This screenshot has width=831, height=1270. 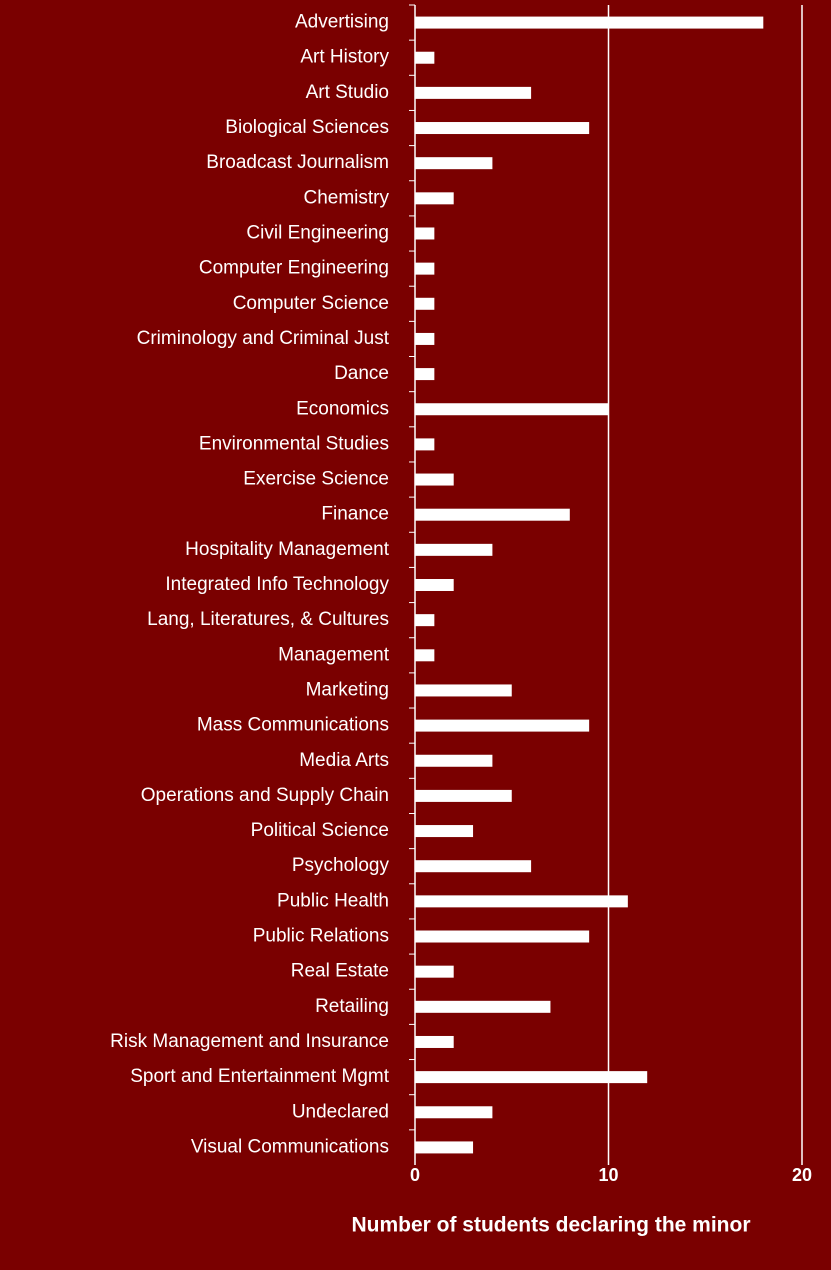 I want to click on y-tick-label: Political Science, so click(x=320, y=830).